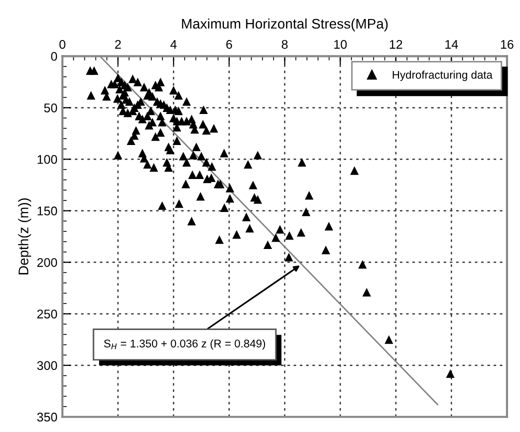  What do you see at coordinates (185, 344) in the screenshot?
I see `annotation: S$_{H}$ = 1.350 + 0.036 z (R = 0.849)` at bounding box center [185, 344].